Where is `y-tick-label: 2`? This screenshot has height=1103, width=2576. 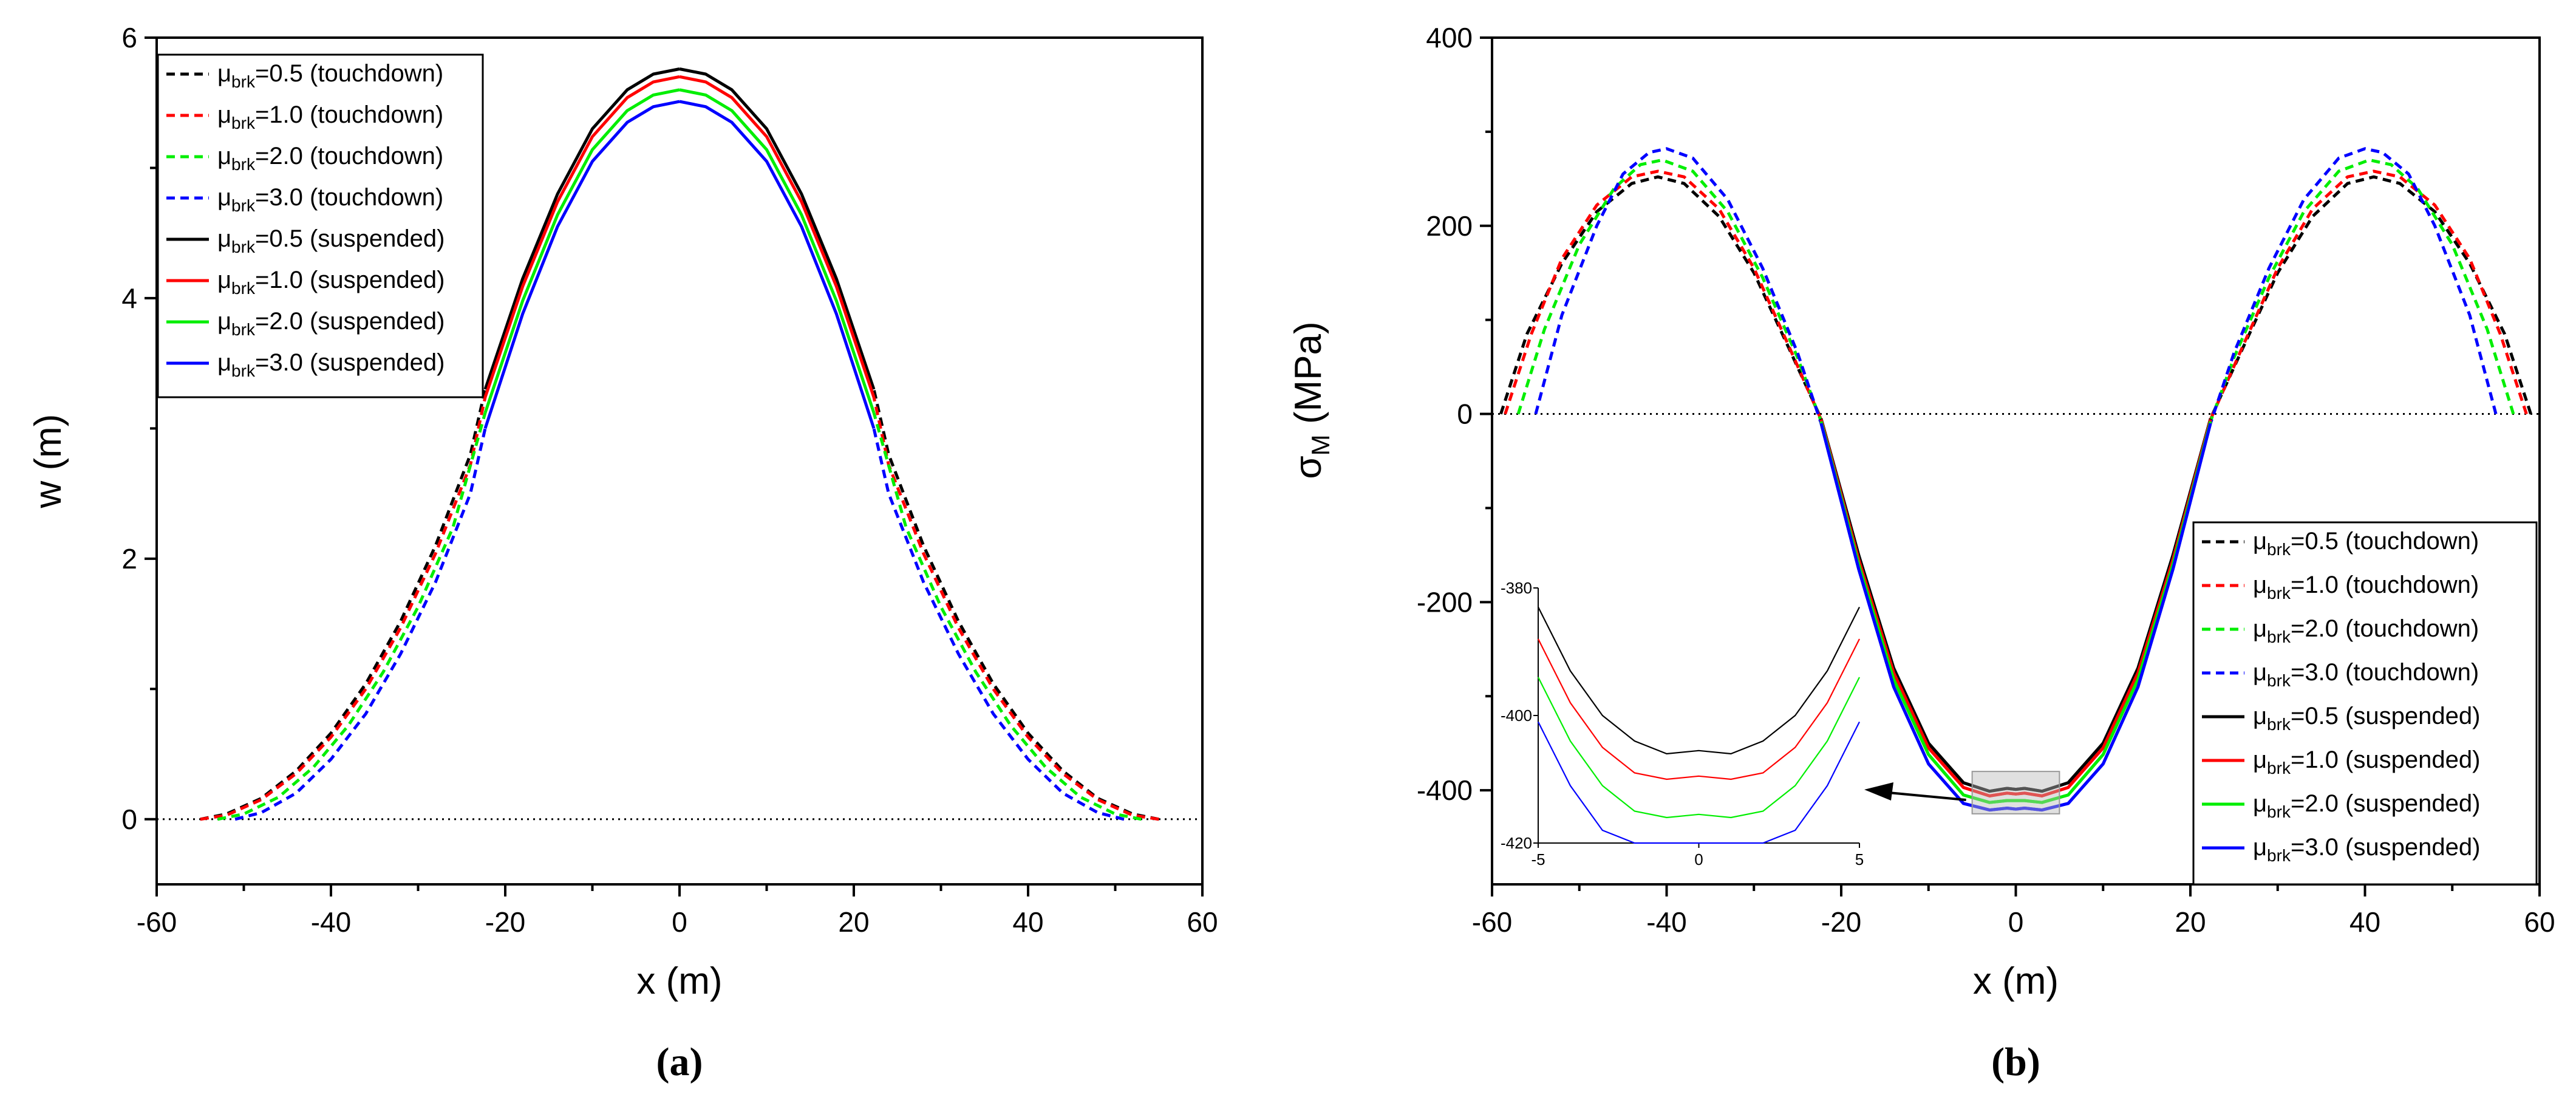
y-tick-label: 2 is located at coordinates (129, 559).